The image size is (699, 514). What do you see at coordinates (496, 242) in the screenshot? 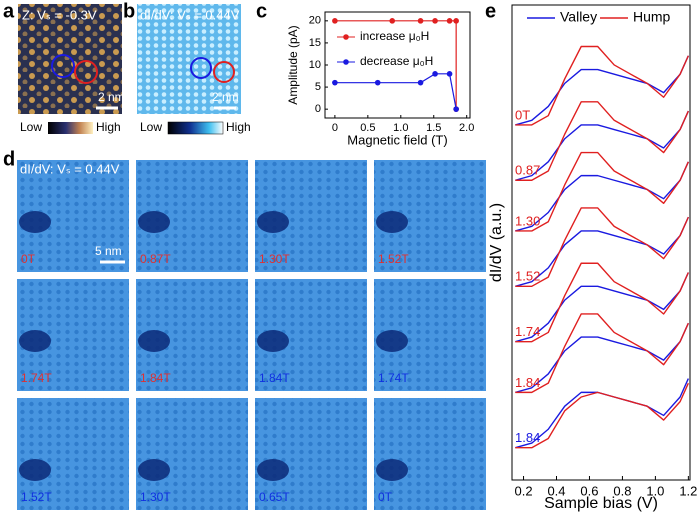
I see `y-axis-label: dI/dV (a.u.)` at bounding box center [496, 242].